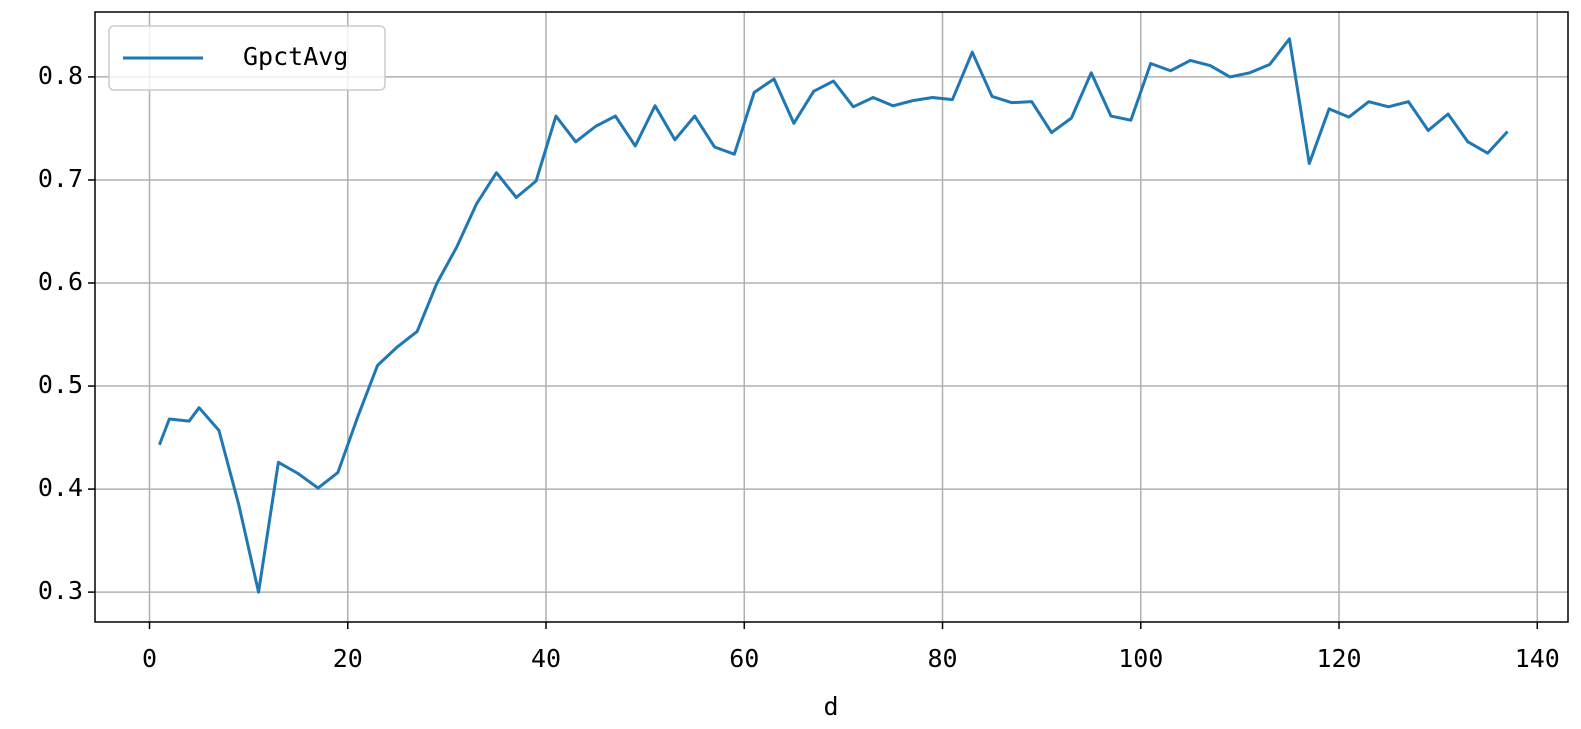  Describe the element at coordinates (295, 56) in the screenshot. I see `legend-label: GpctAvg` at that location.